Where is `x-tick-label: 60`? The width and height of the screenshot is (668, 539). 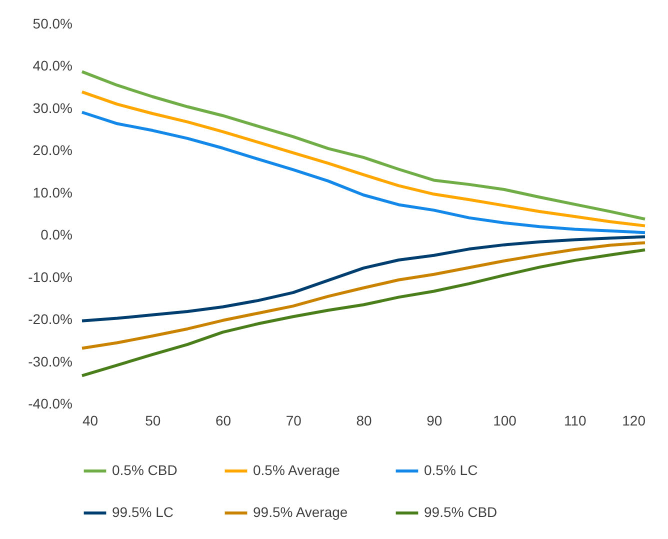
x-tick-label: 60 is located at coordinates (223, 420).